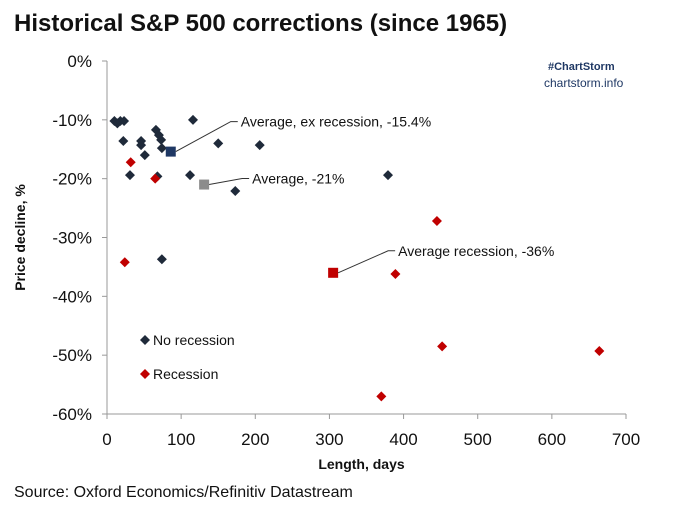  Describe the element at coordinates (72, 120) in the screenshot. I see `y-tick-label: -10%` at that location.